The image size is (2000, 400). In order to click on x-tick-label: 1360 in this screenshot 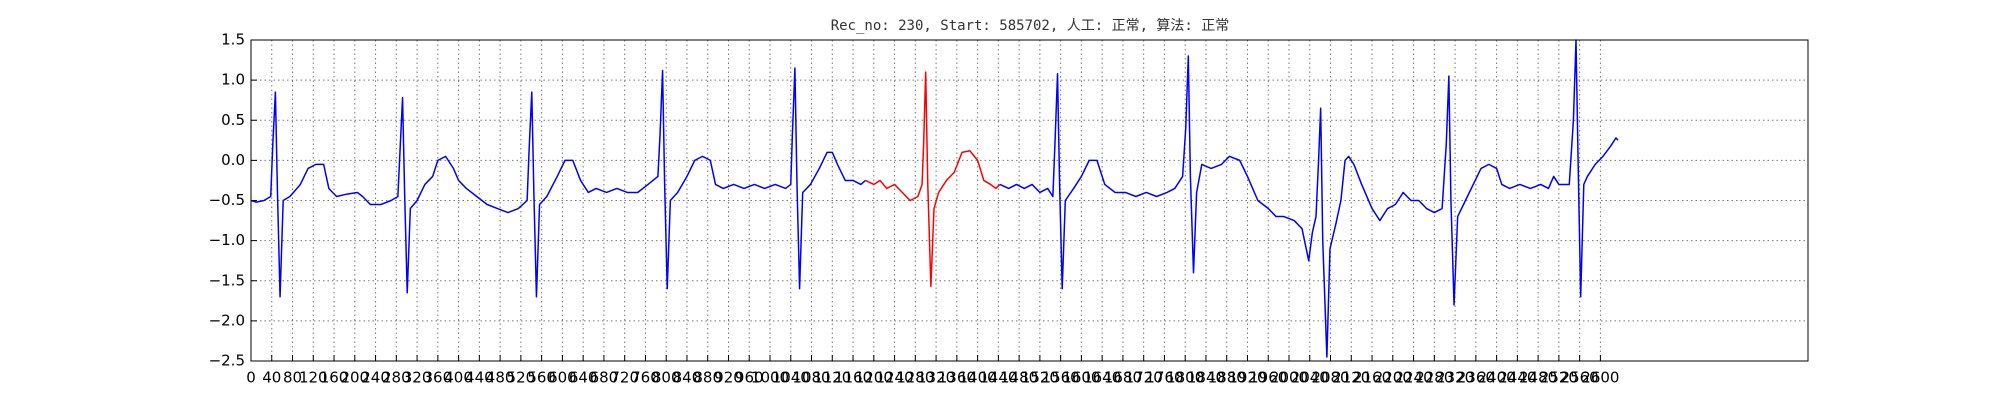, I will do `click(957, 378)`.